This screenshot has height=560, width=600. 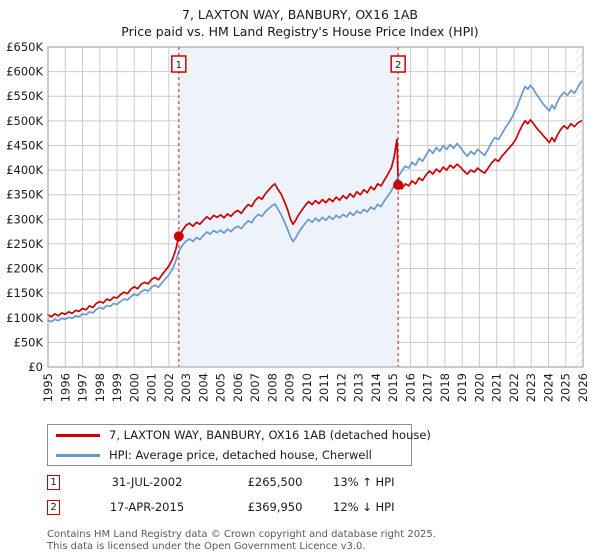 What do you see at coordinates (24, 170) in the screenshot?
I see `svg-text: £400K` at bounding box center [24, 170].